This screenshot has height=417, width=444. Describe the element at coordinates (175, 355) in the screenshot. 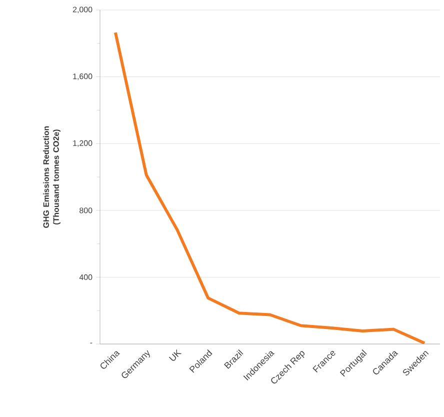

I see `x-tick-label: UK` at that location.